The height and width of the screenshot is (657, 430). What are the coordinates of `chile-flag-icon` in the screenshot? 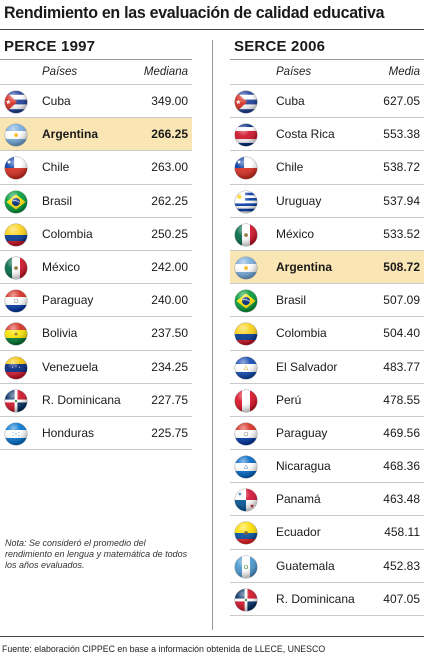 It's located at (246, 168).